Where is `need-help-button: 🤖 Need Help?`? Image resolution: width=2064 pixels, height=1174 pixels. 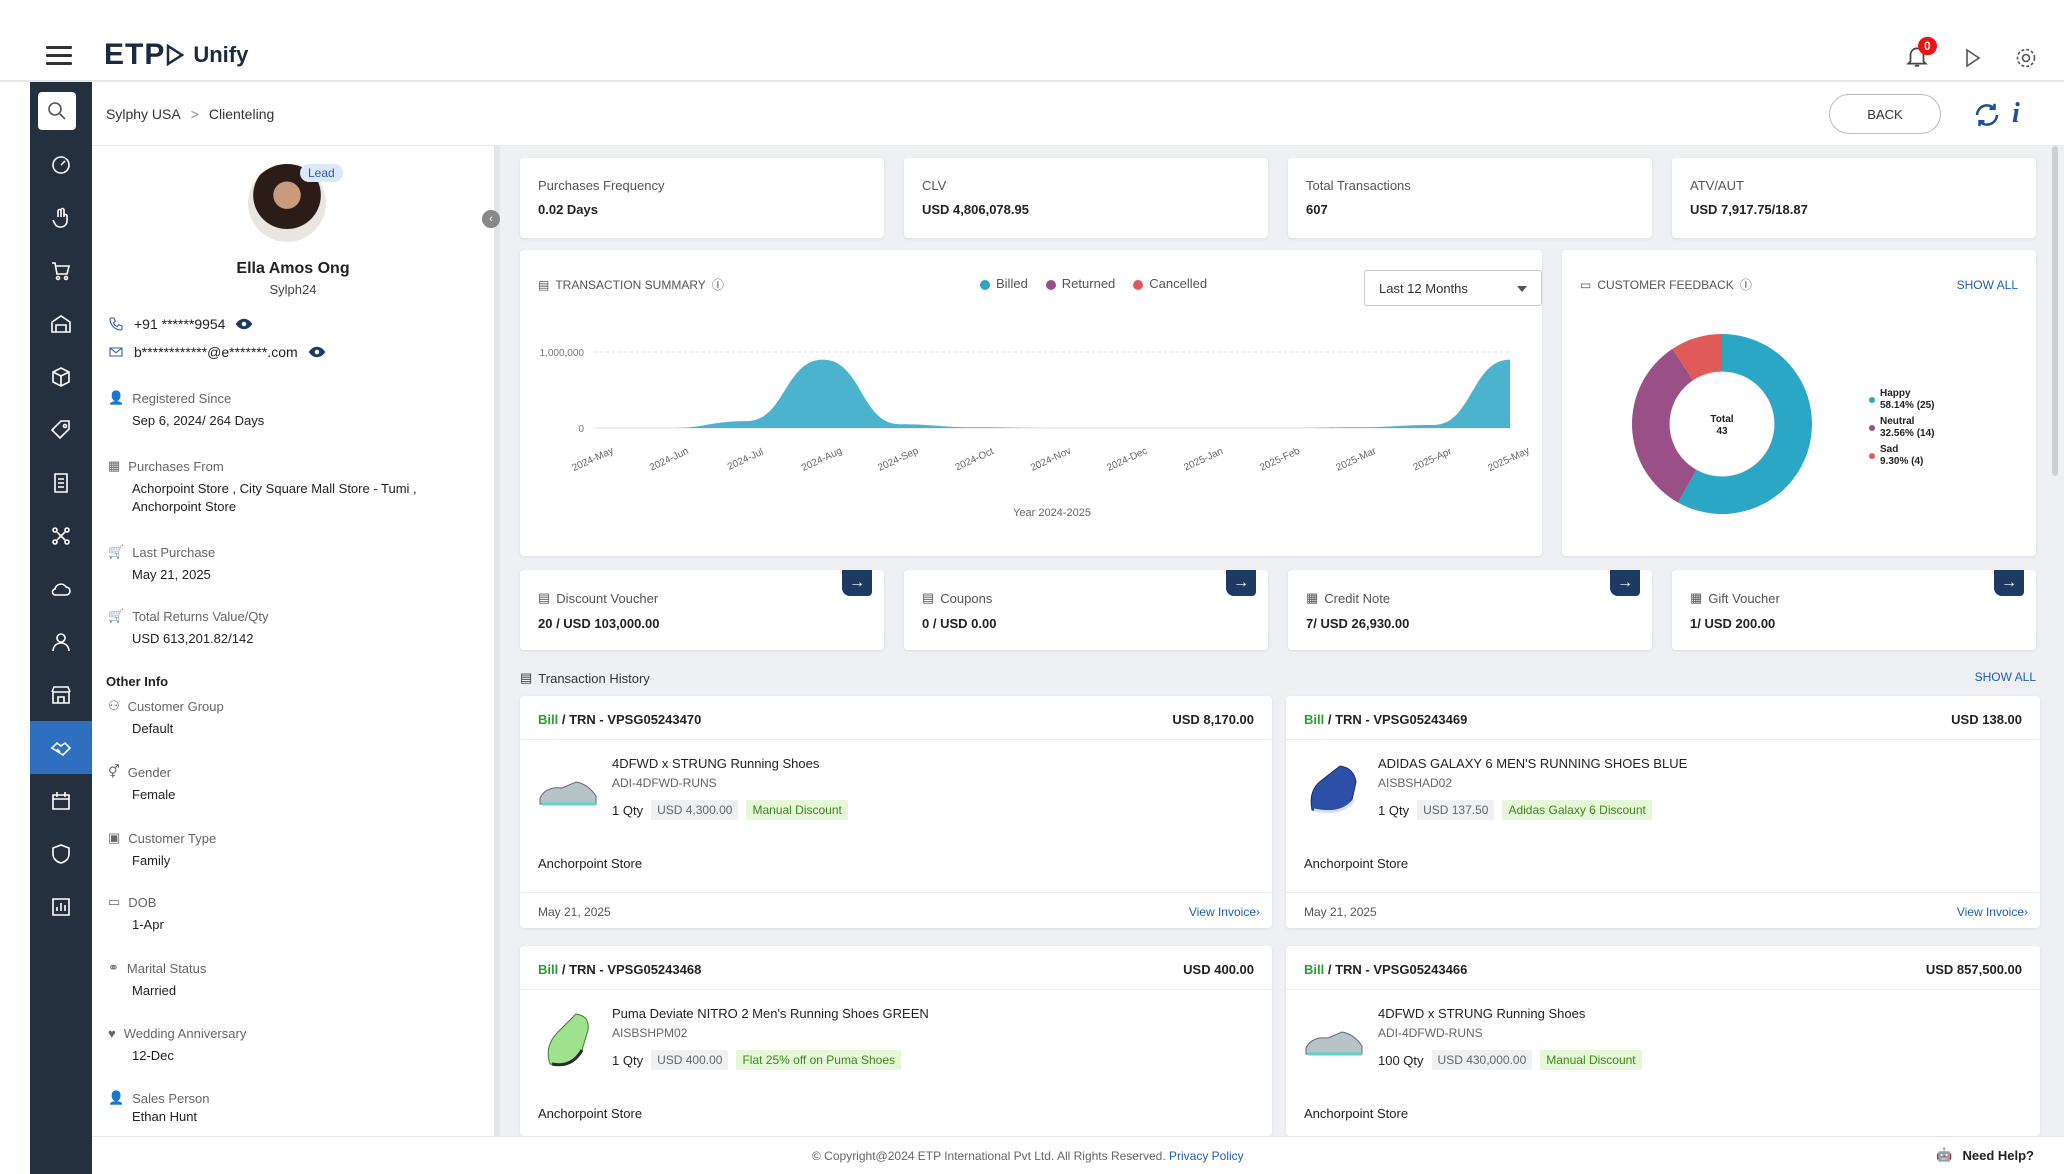 need-help-button: 🤖 Need Help? is located at coordinates (1985, 1155).